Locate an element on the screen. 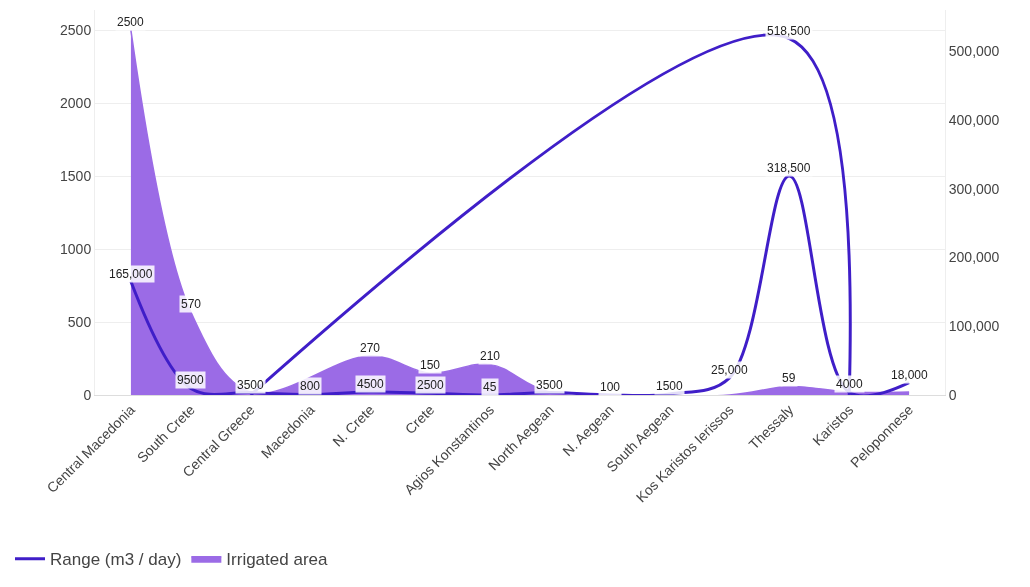 The height and width of the screenshot is (587, 1030). legend-label: Irrigated area is located at coordinates (277, 560).